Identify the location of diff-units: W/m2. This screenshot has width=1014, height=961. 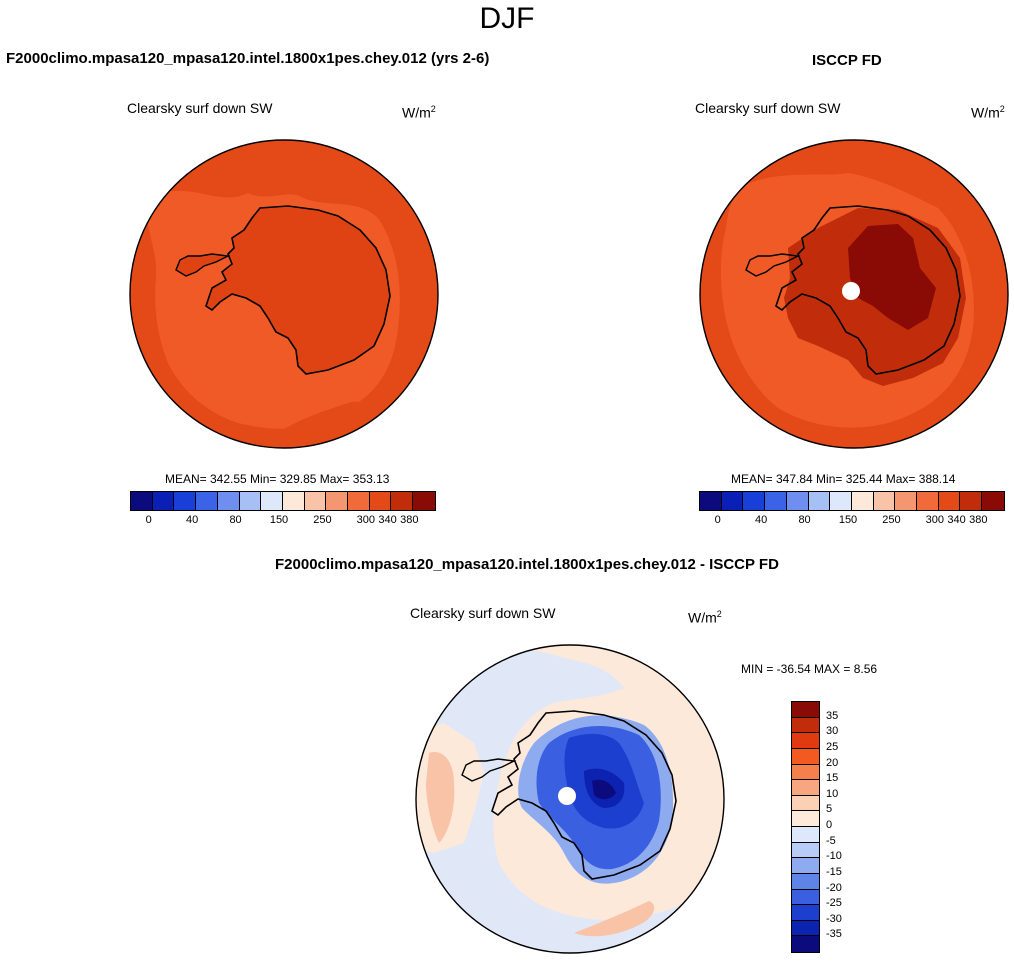
(705, 617).